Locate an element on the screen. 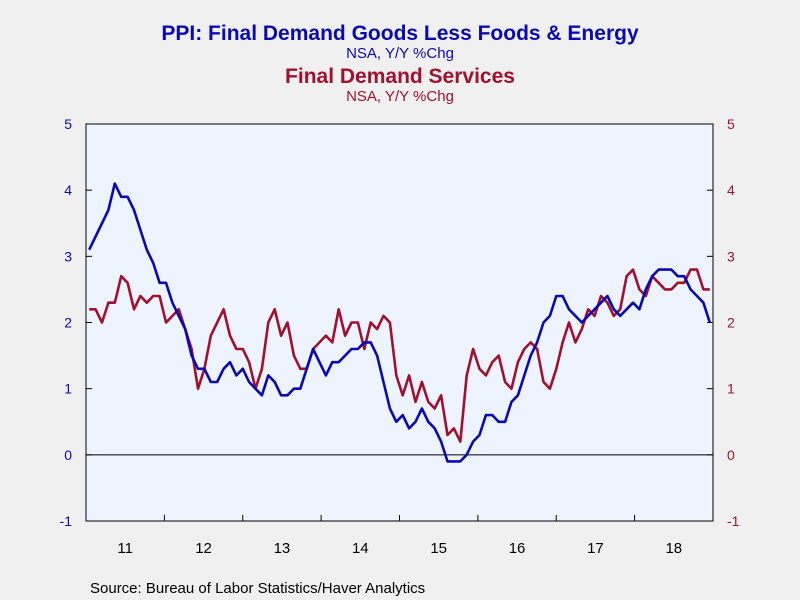  x-axis-ticks: 11 12 13 14 15 16 17 18 is located at coordinates (399, 536).